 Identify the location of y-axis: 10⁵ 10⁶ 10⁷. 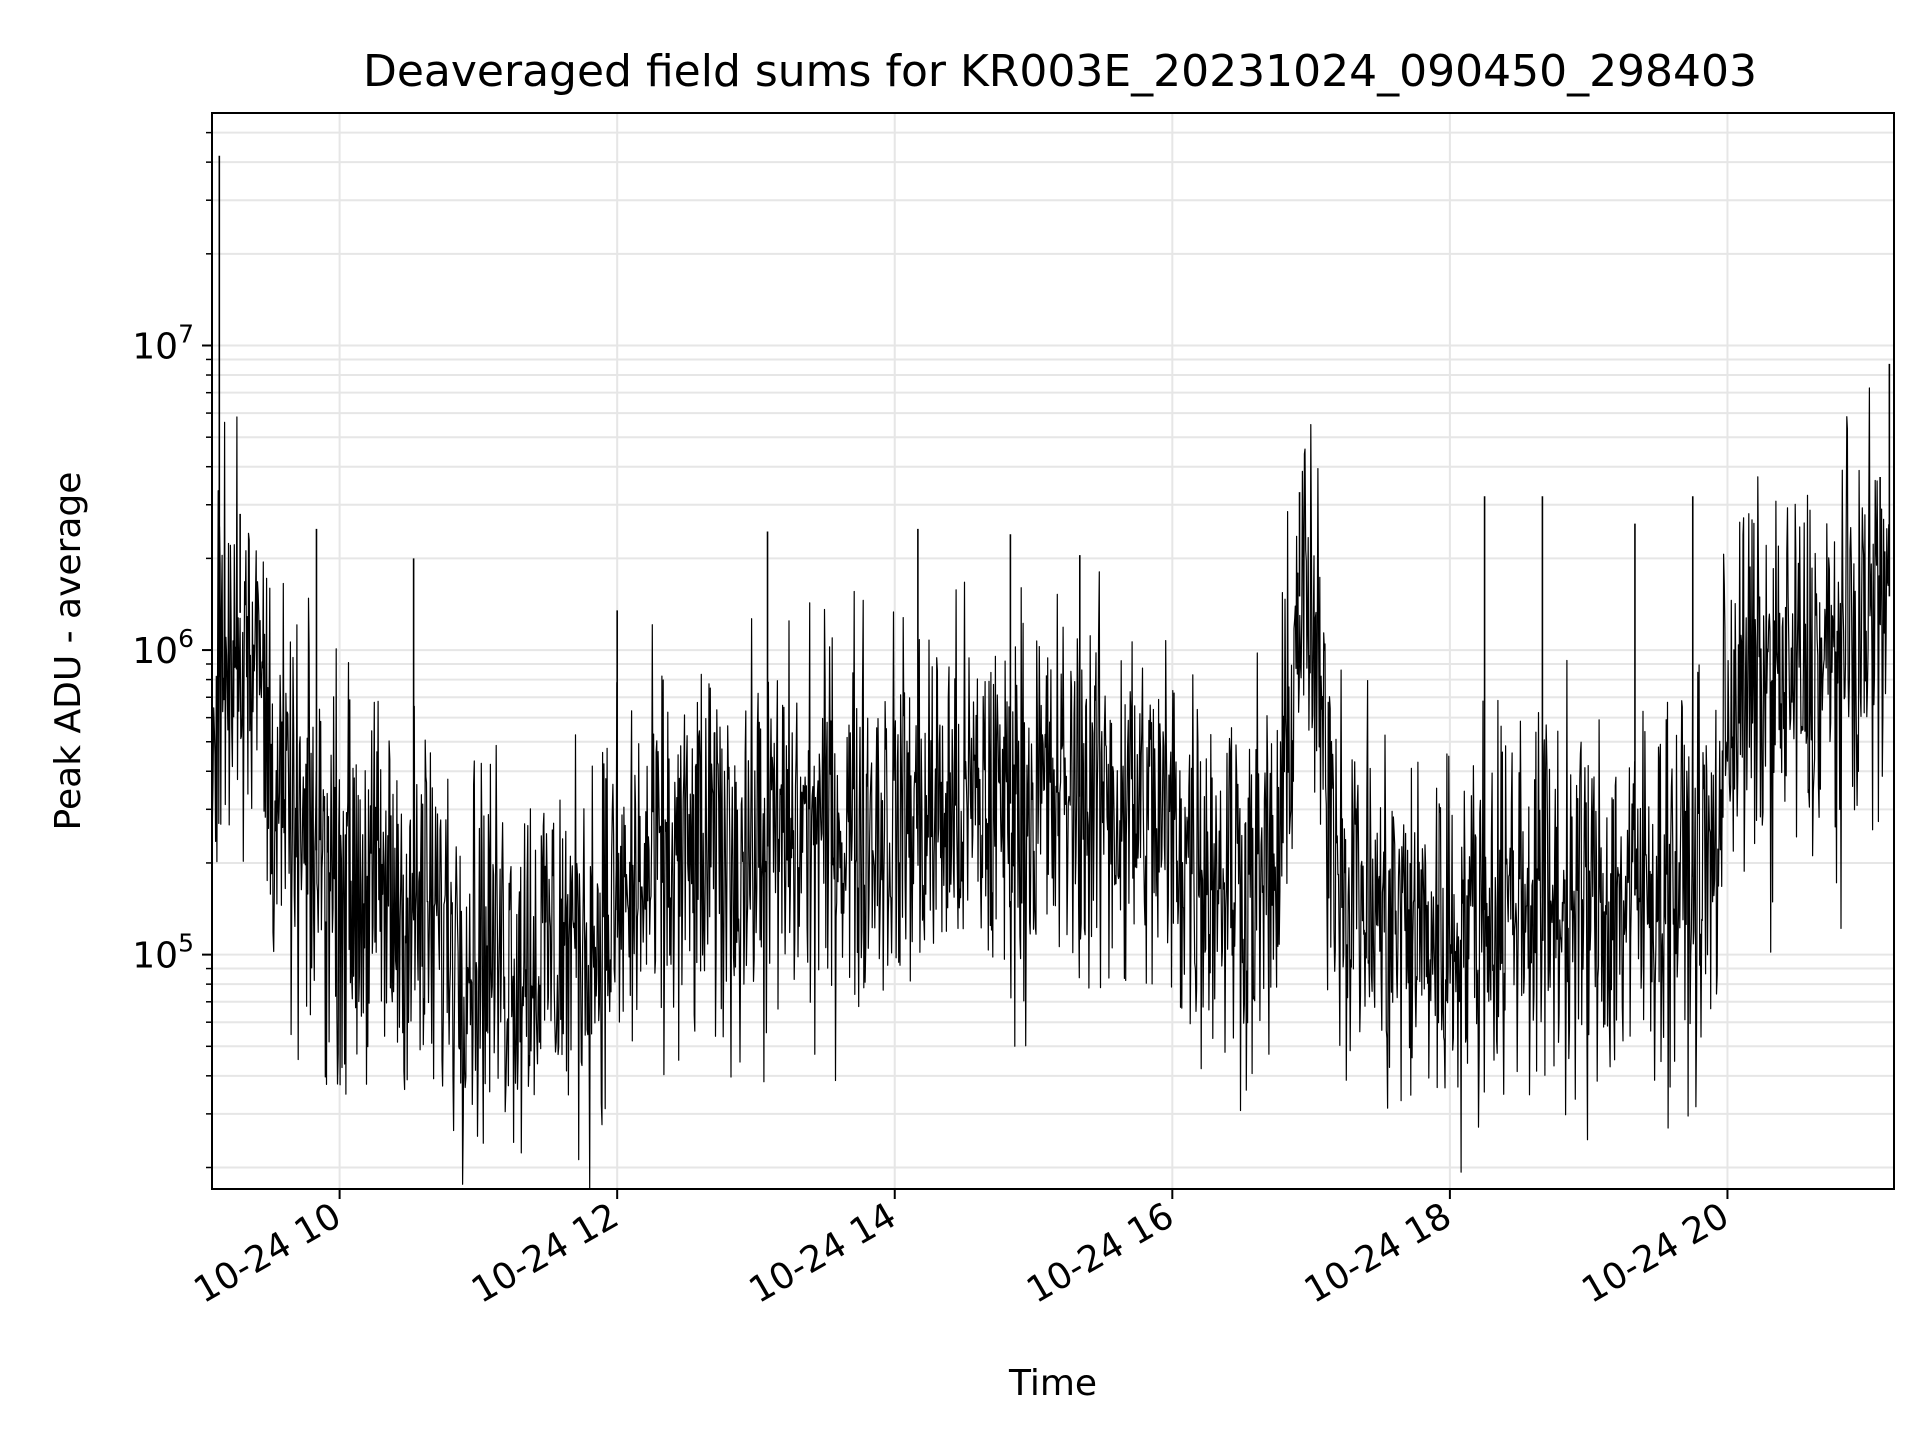
(172, 650).